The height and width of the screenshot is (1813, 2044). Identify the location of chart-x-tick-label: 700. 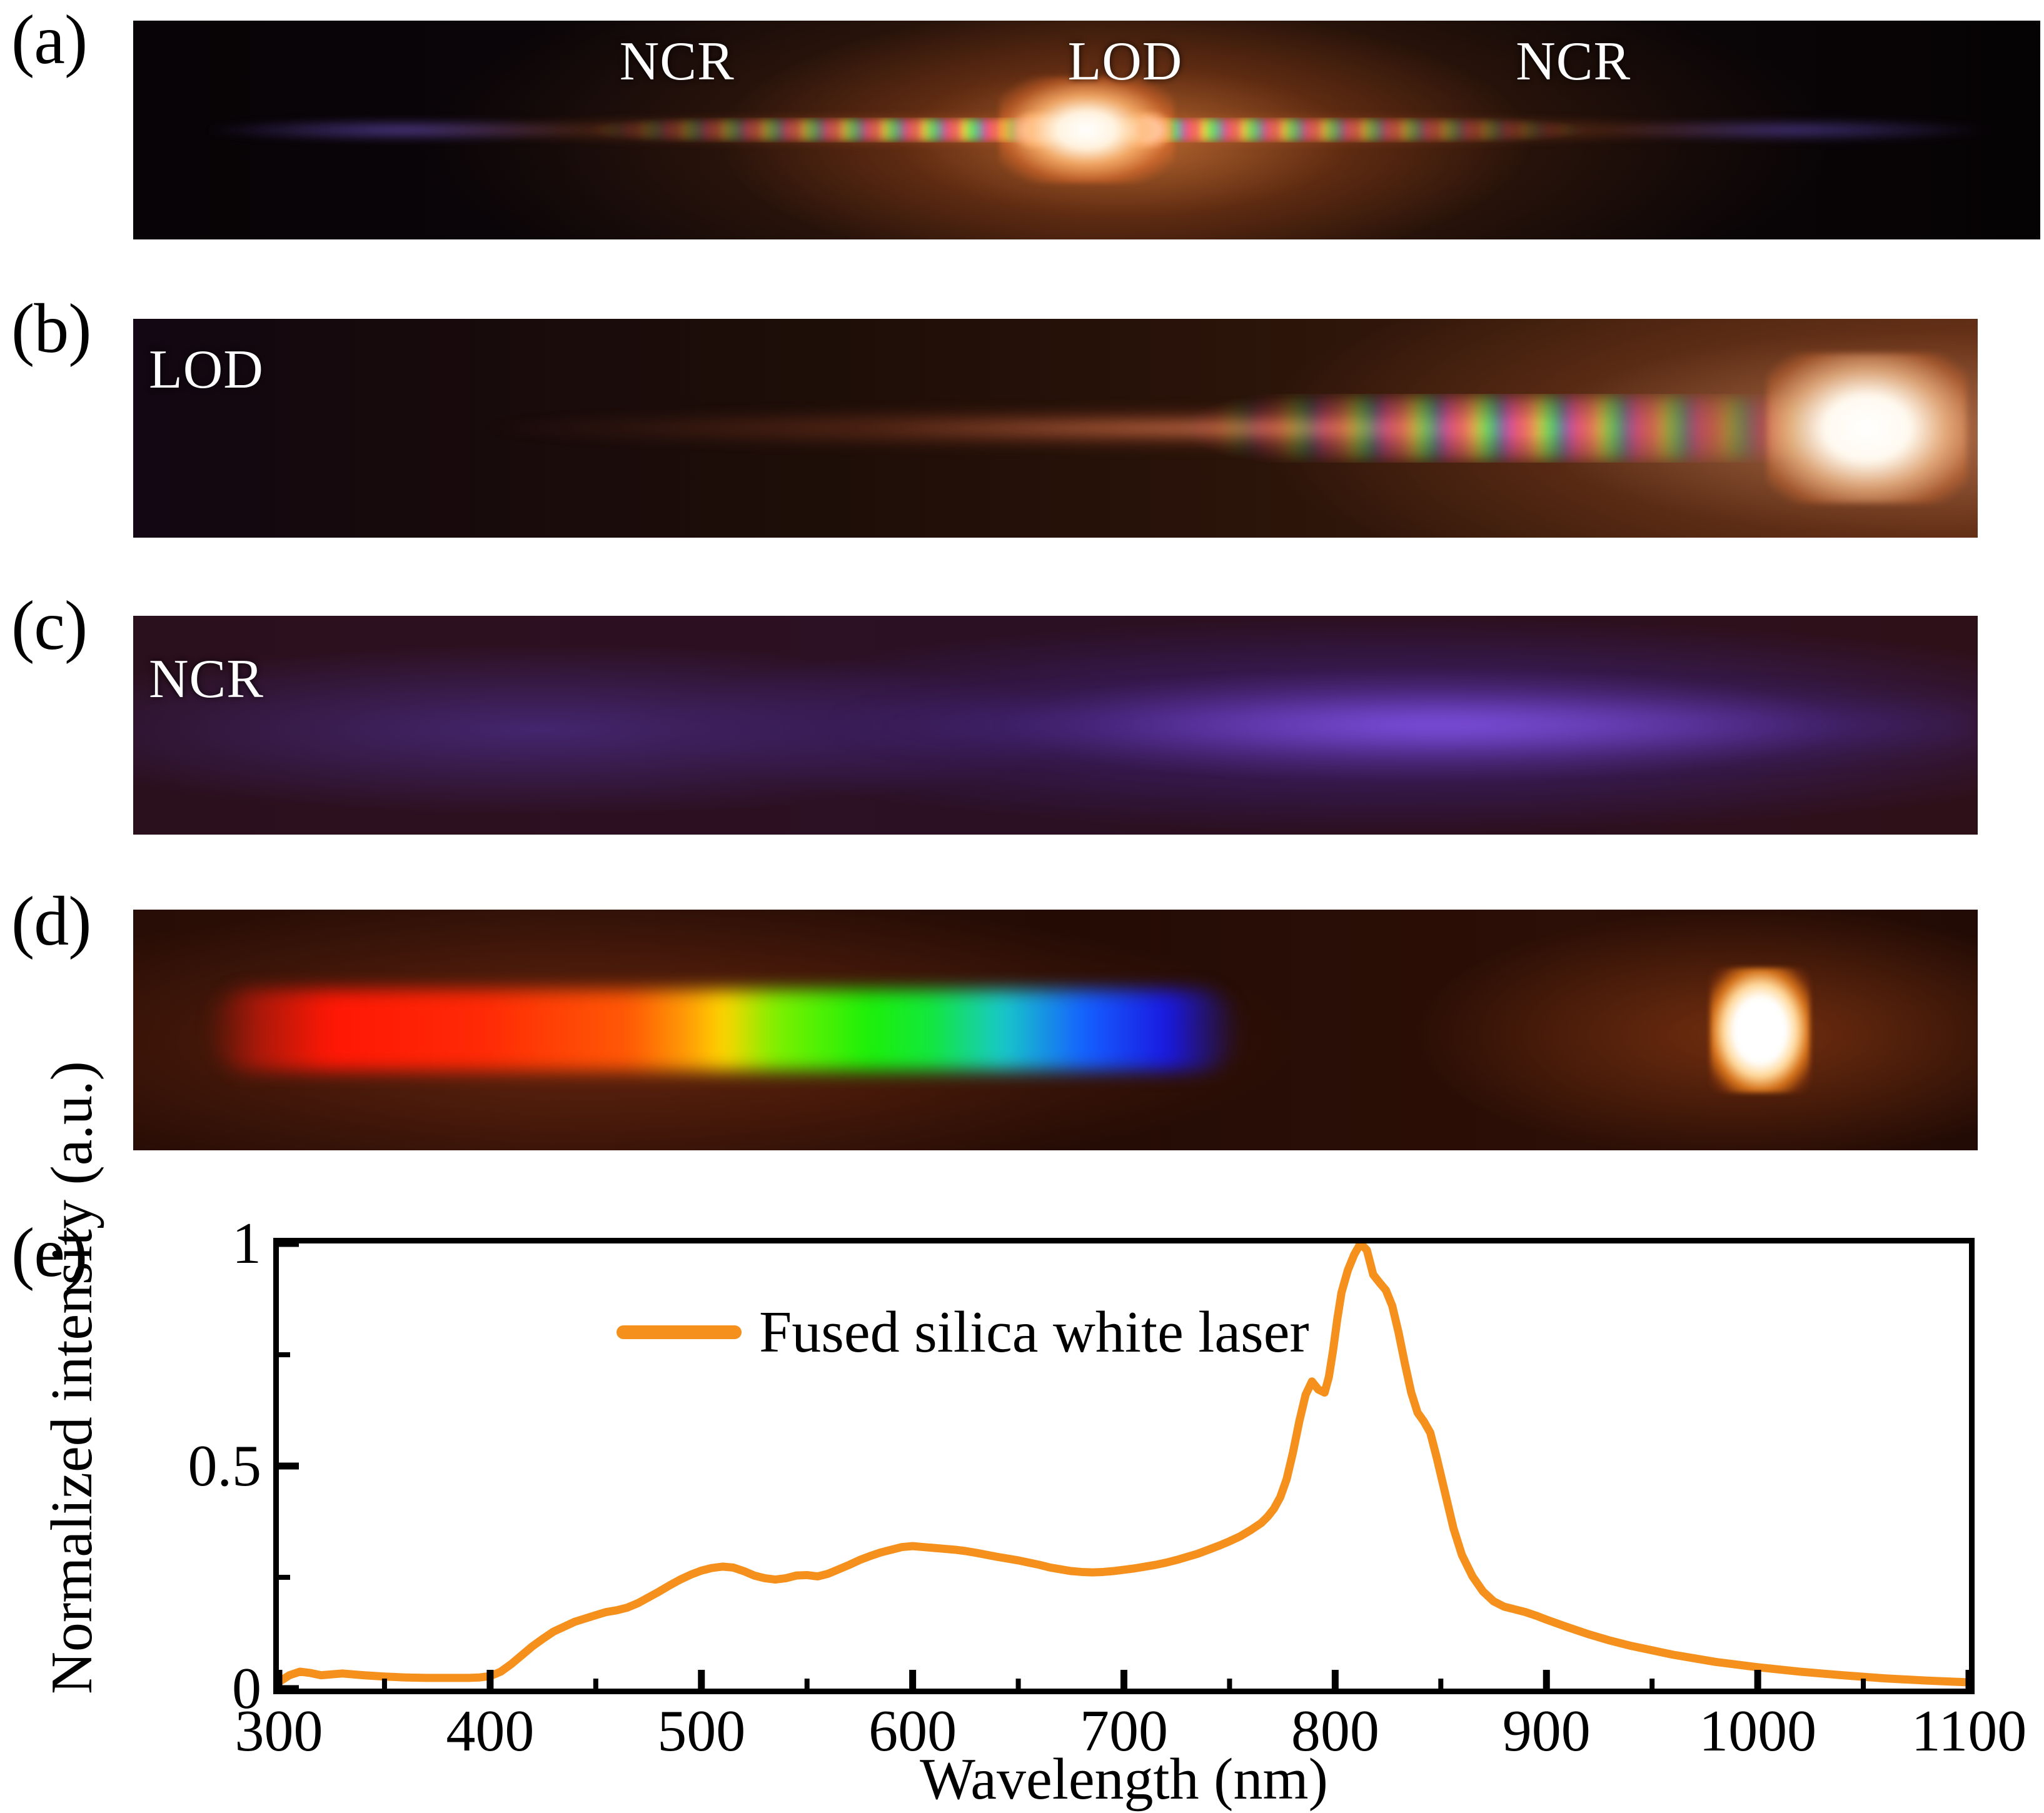
(1124, 1731).